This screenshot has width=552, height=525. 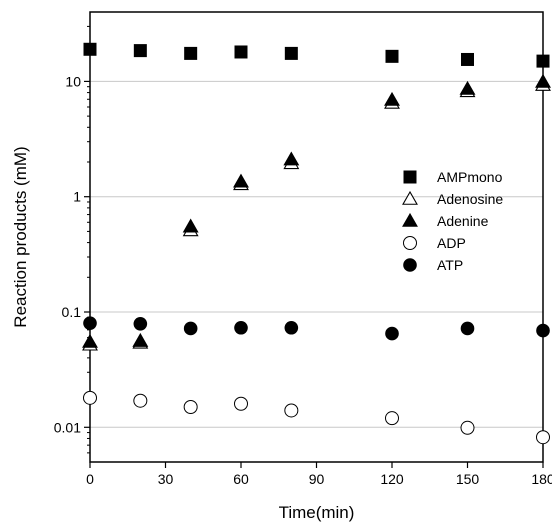 I want to click on x-tick-labels: 0 30 60 90 120 150 180, so click(x=319, y=479).